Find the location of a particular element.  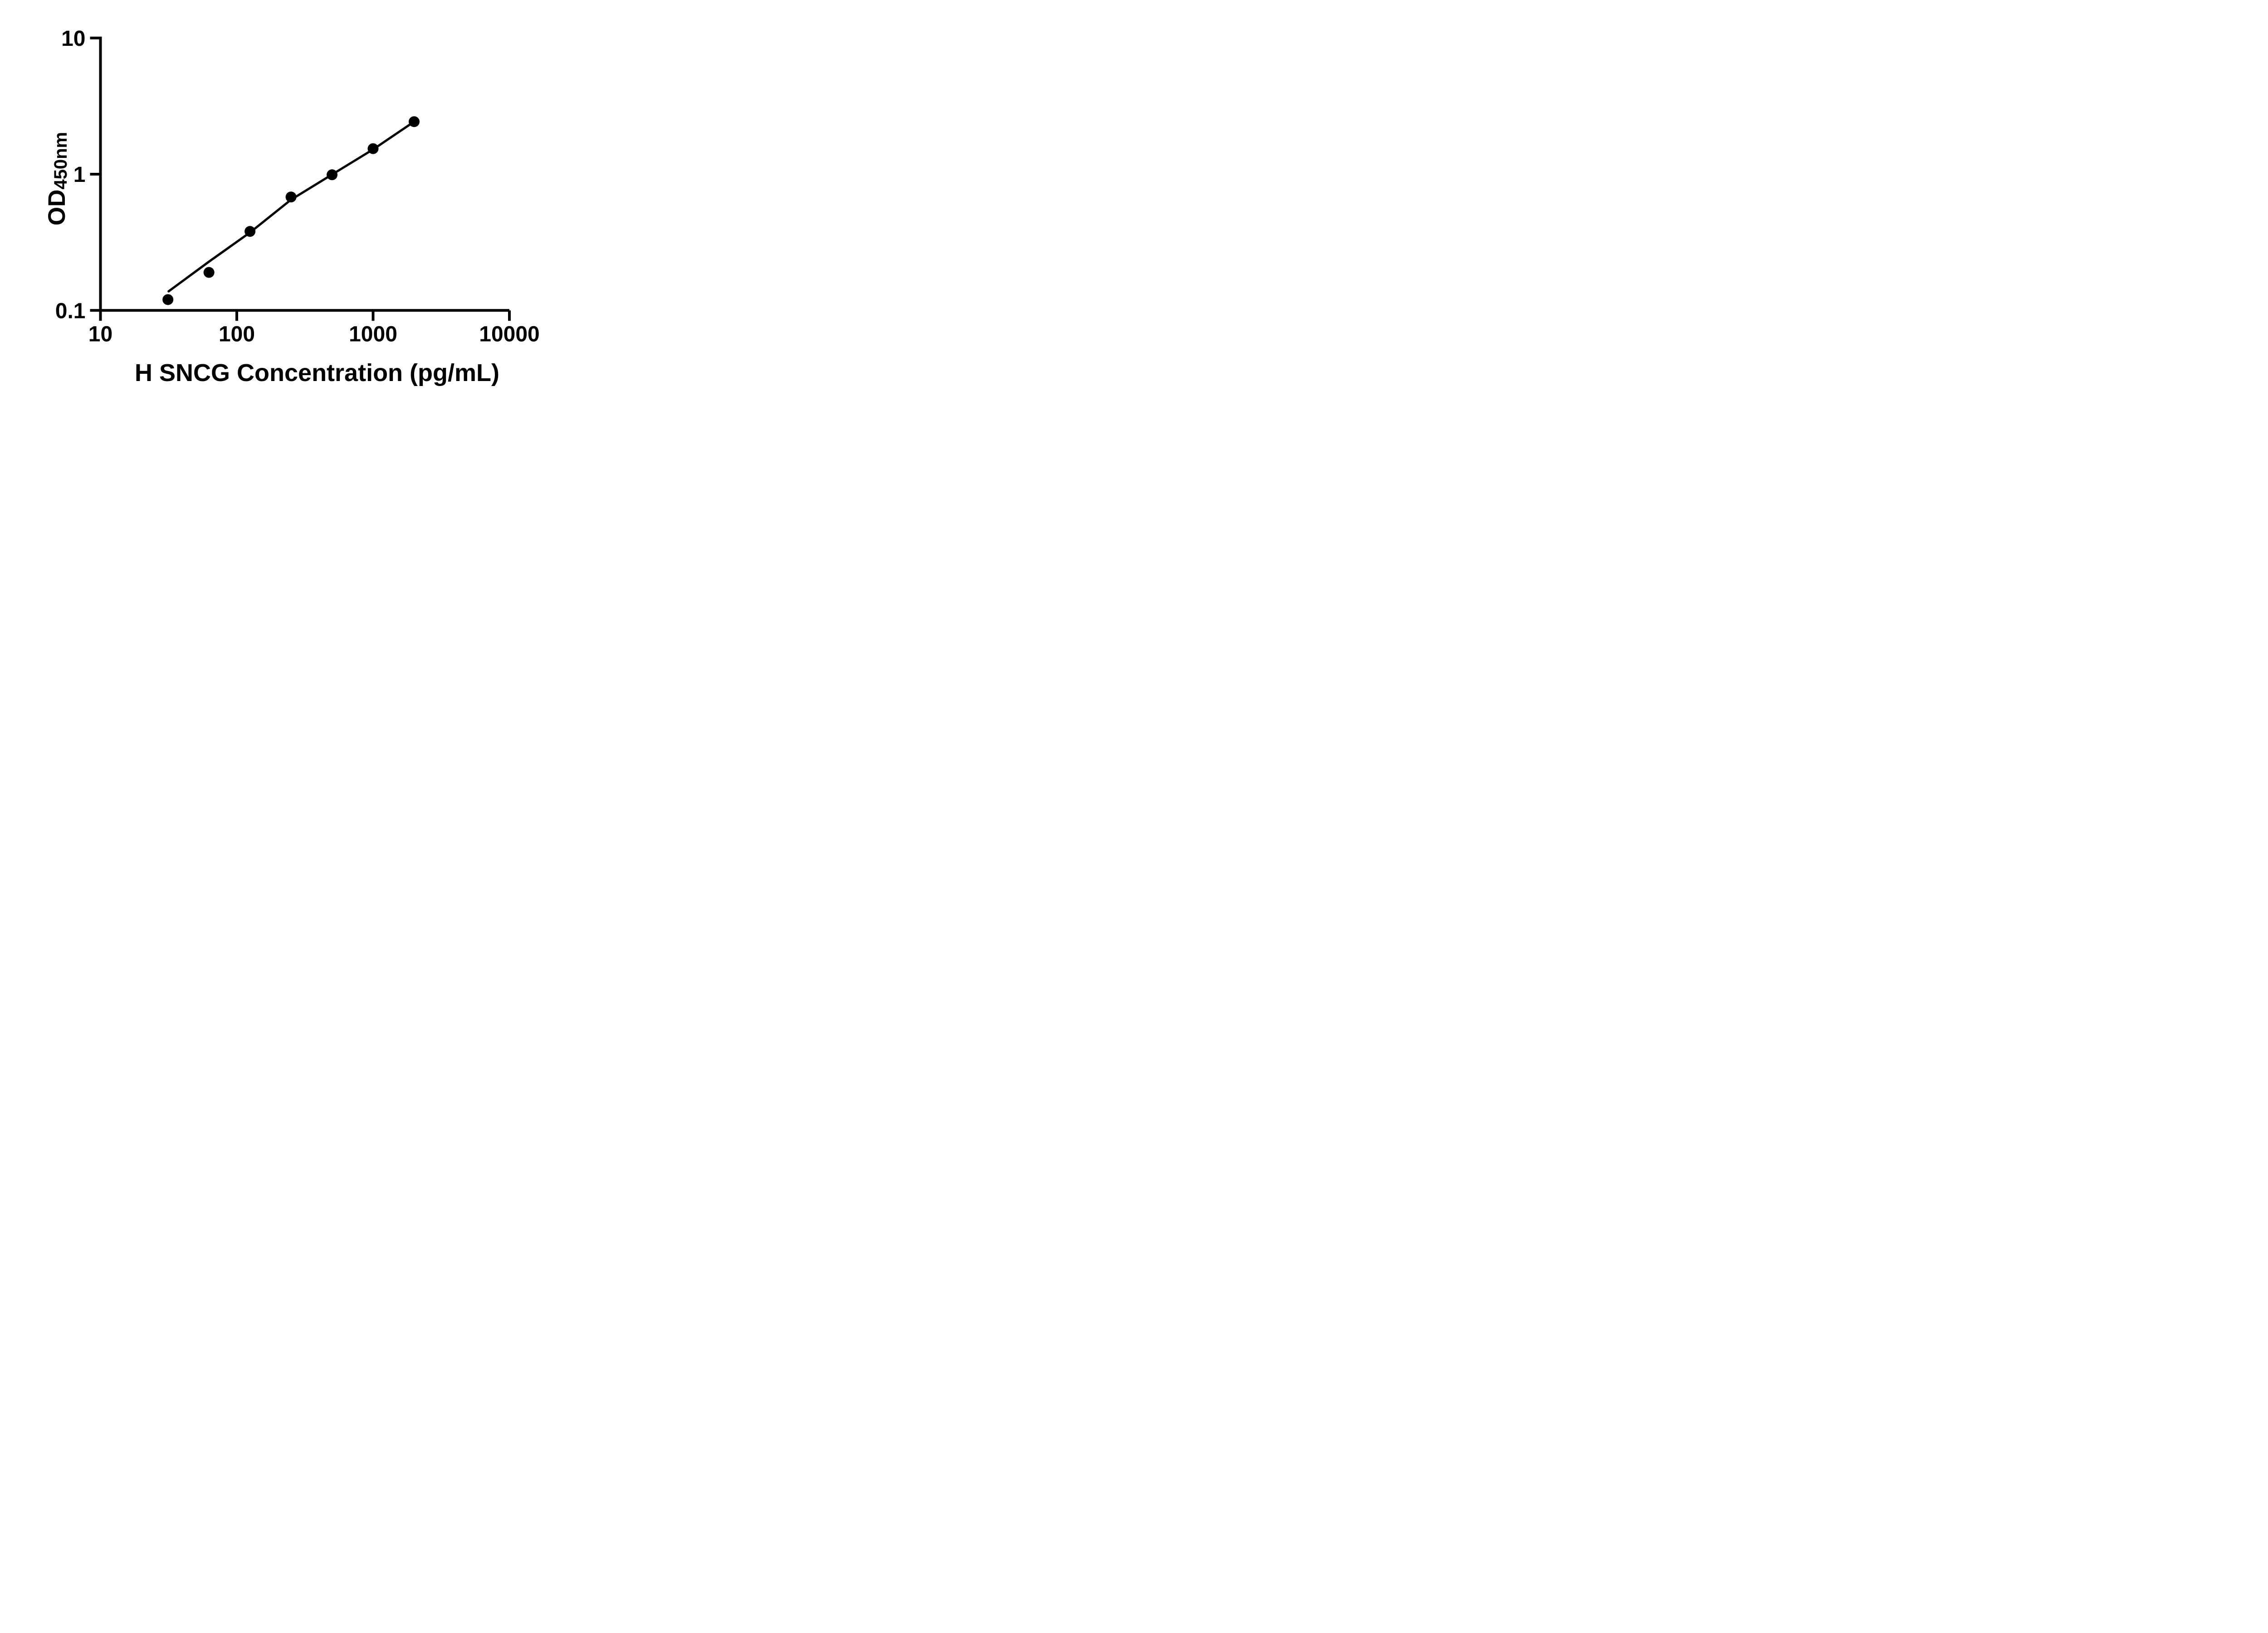

y-axis-title-sub: 450nm is located at coordinates (61, 161).